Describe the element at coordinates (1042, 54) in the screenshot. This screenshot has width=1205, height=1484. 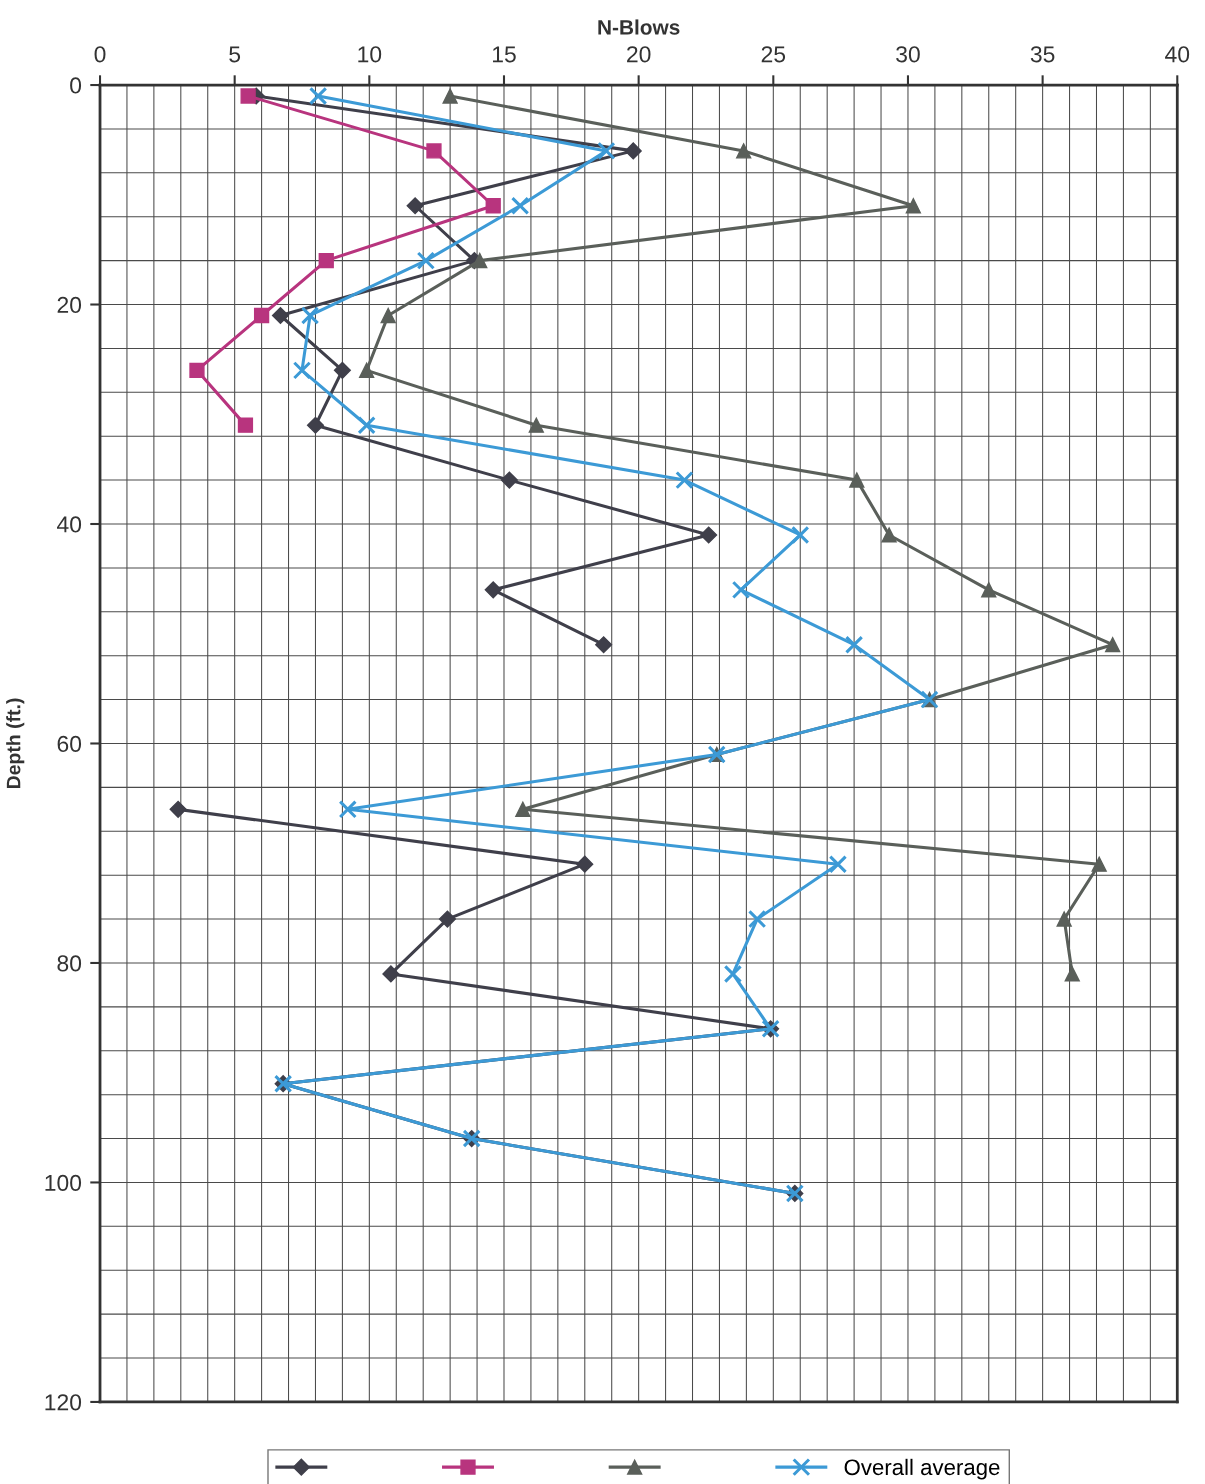
I see `x-tick-label: 35` at that location.